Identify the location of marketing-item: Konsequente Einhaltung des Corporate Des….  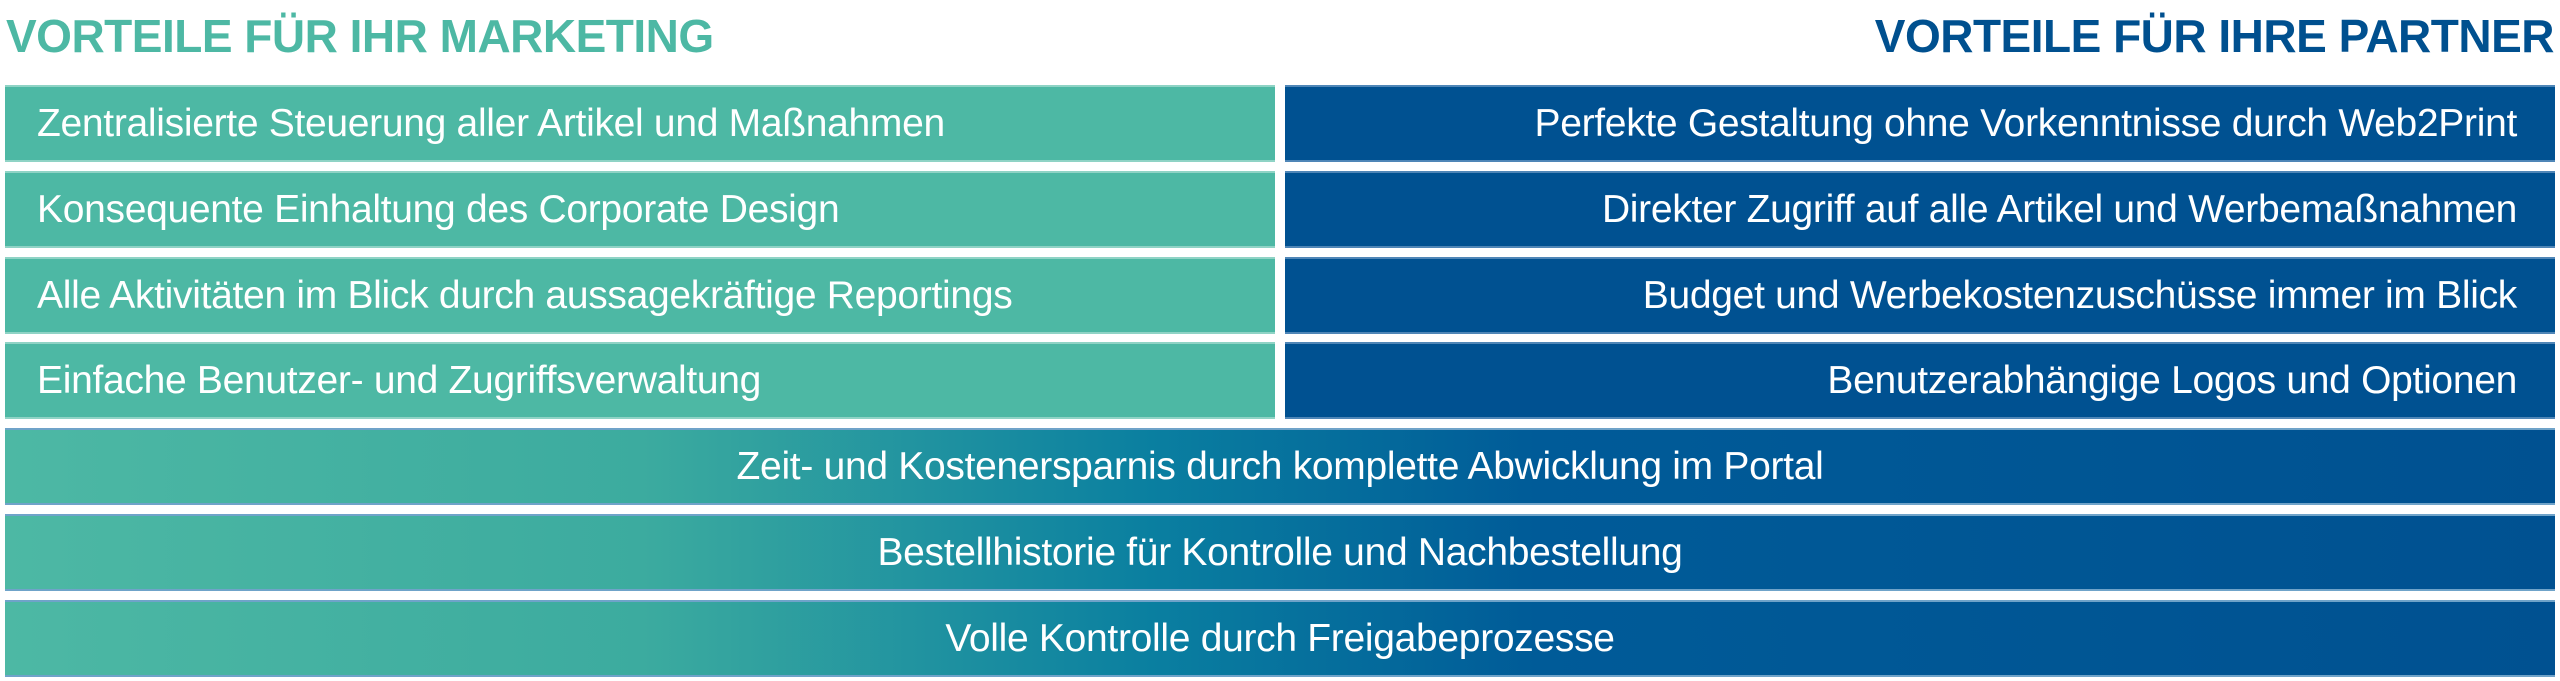
(640, 209).